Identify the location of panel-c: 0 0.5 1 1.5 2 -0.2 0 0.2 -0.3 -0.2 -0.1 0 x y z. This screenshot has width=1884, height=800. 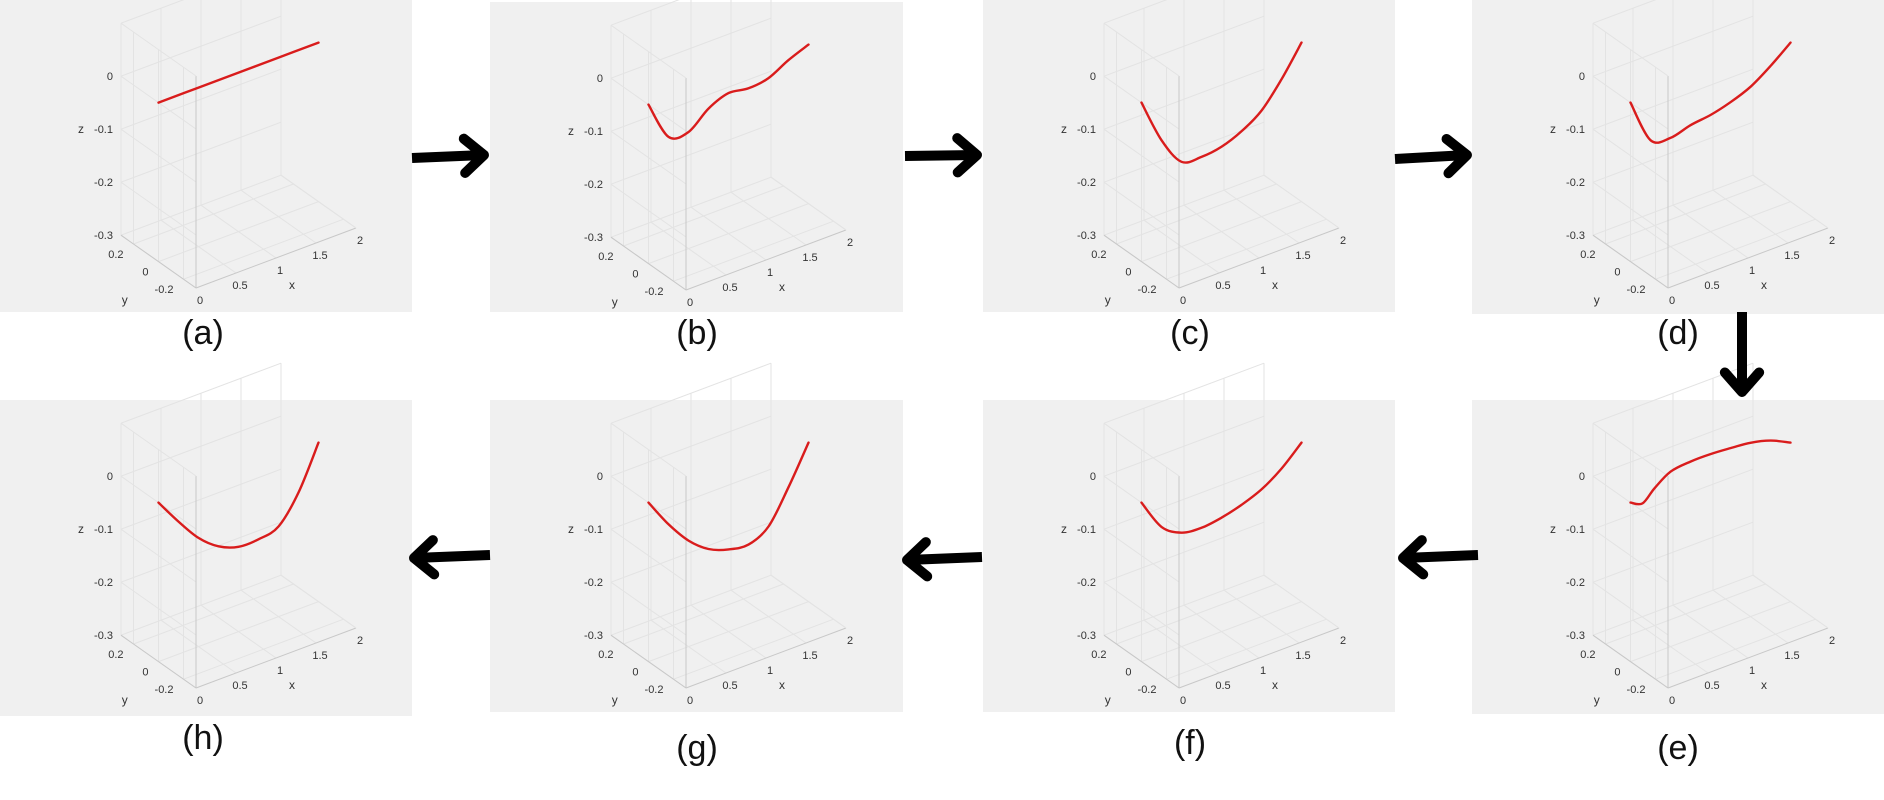
(1189, 156).